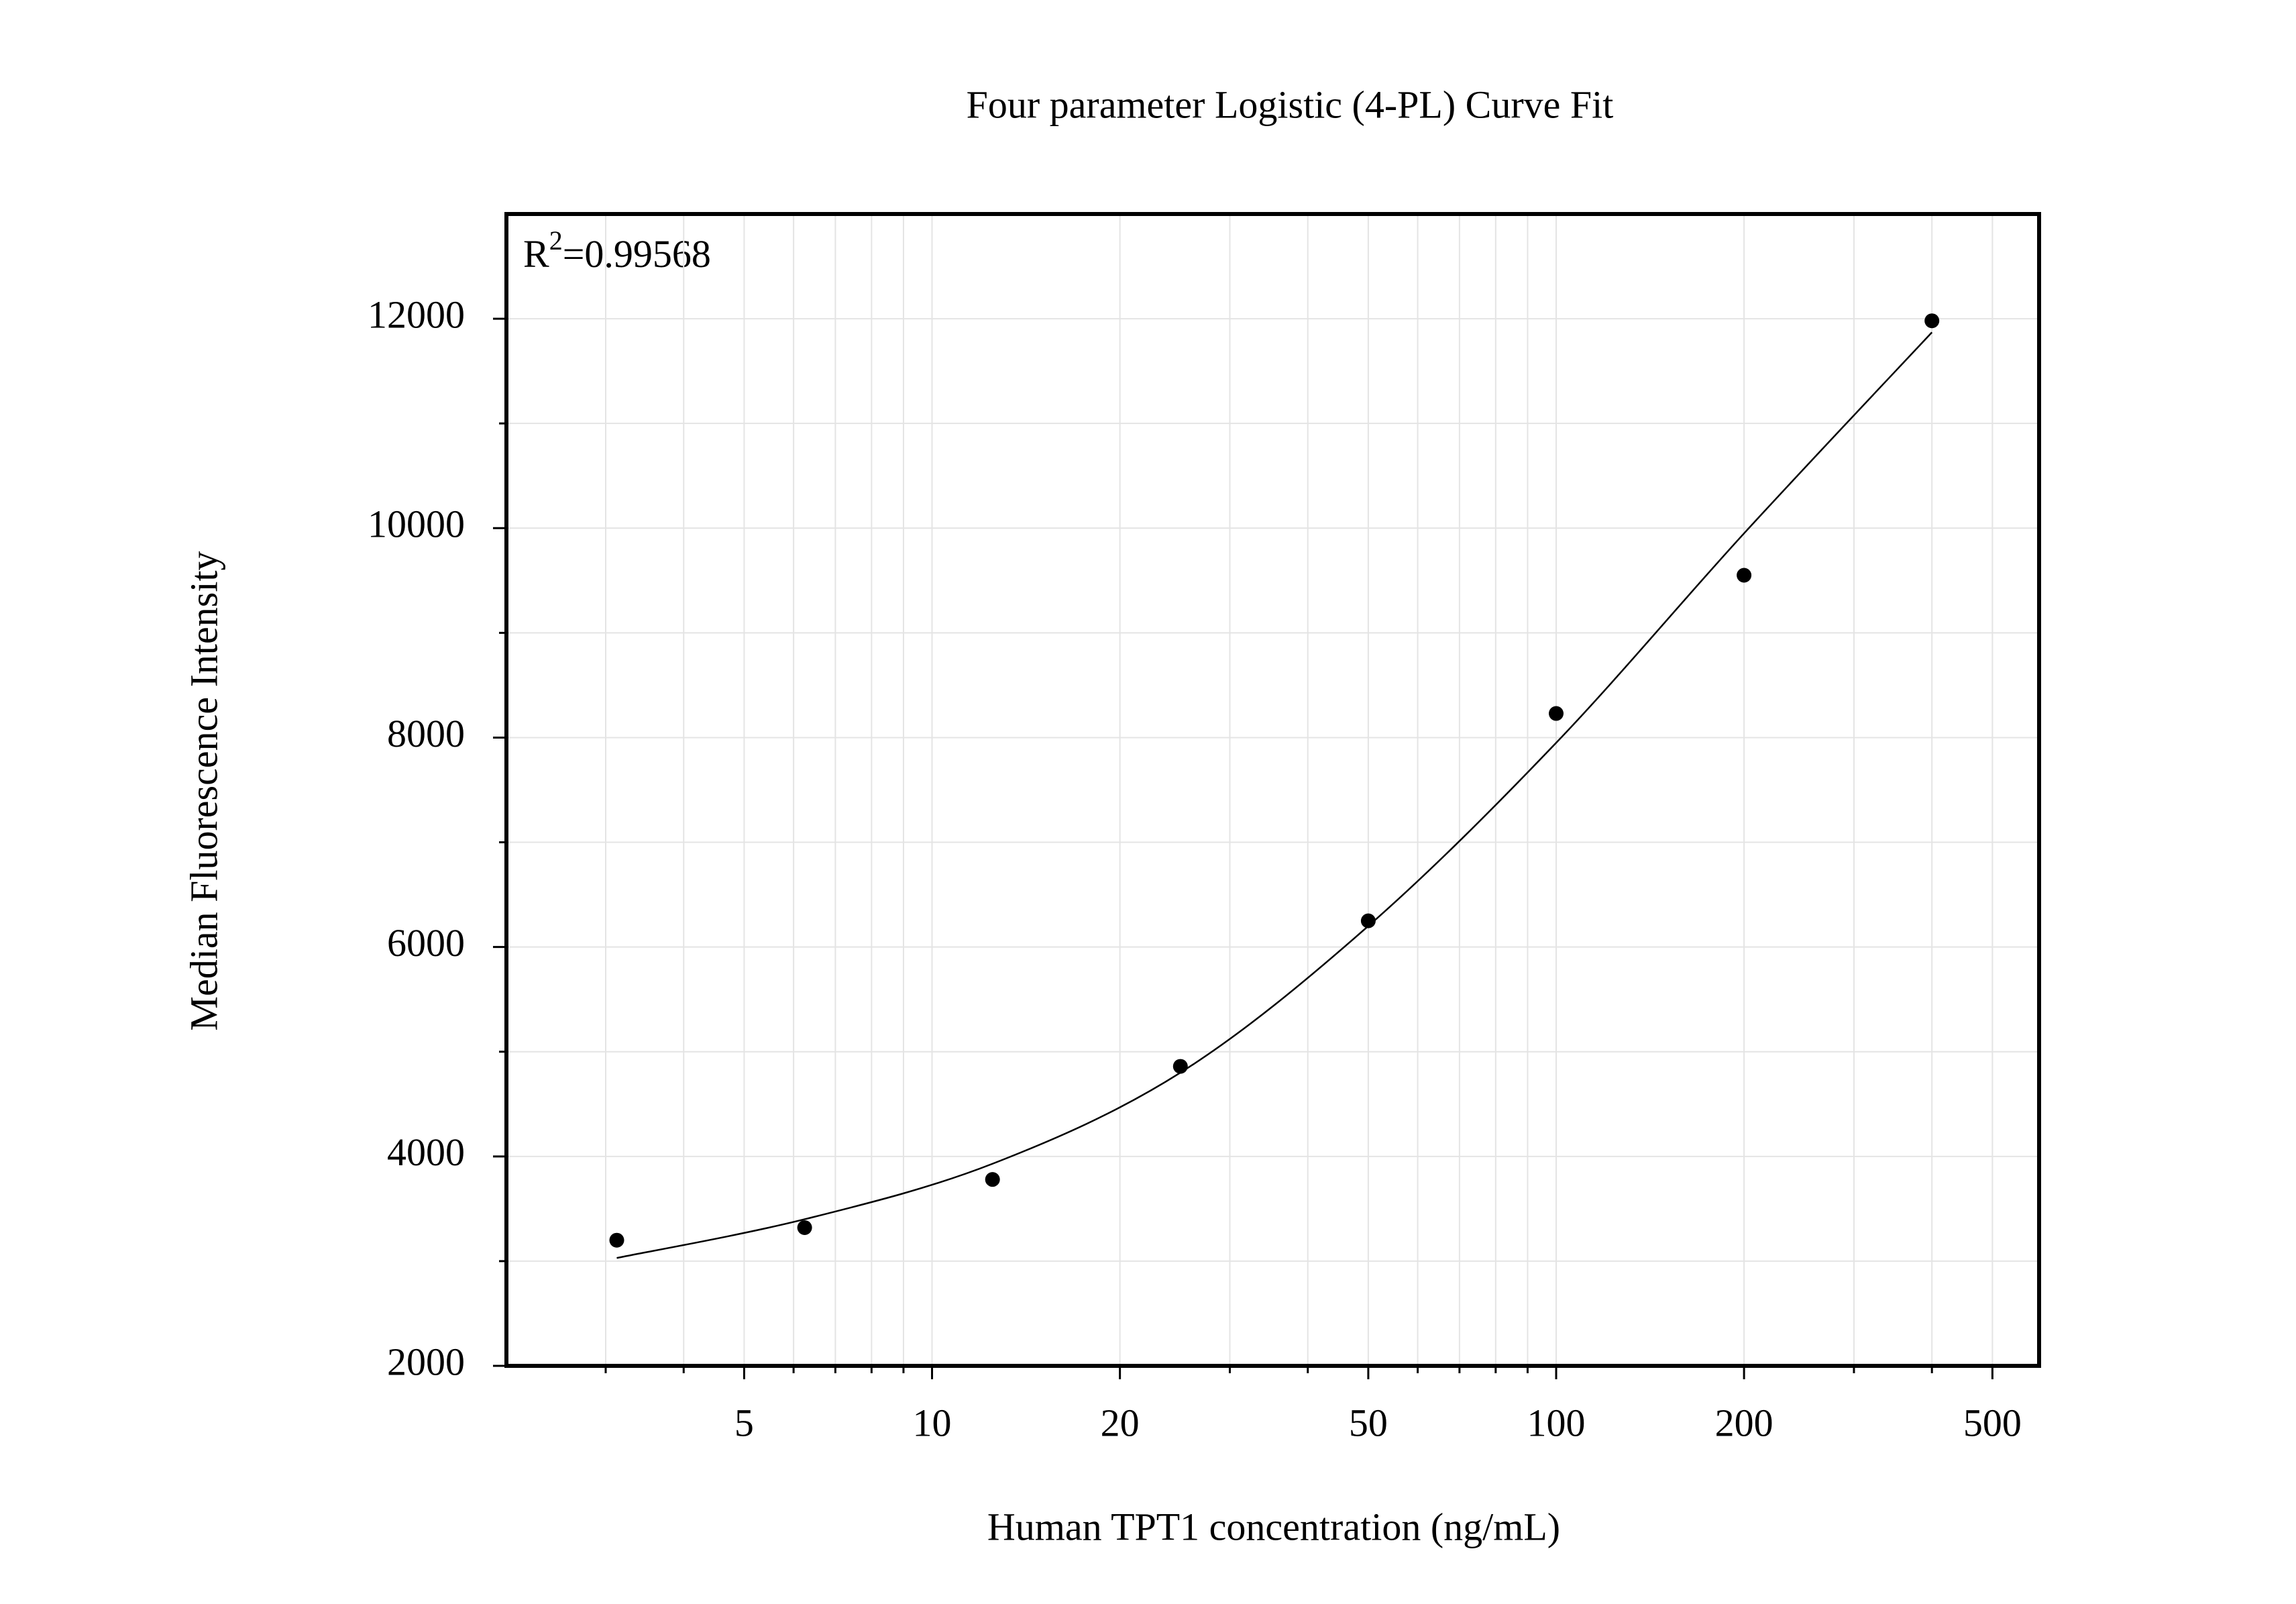 The height and width of the screenshot is (1604, 2296). I want to click on annotation-superscript: 2, so click(556, 241).